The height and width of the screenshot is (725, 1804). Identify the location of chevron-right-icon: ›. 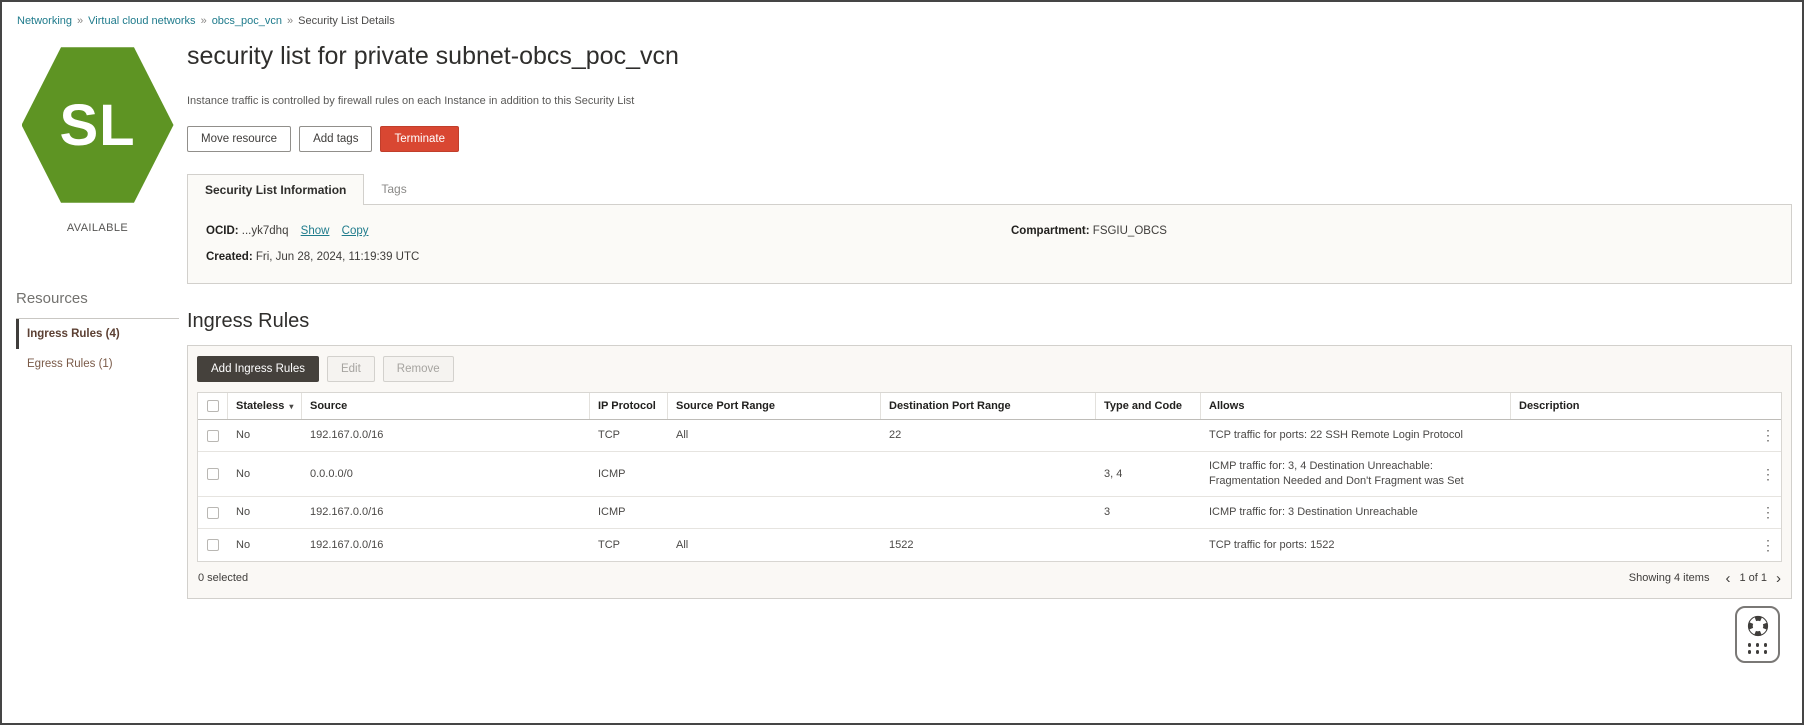
(1778, 578).